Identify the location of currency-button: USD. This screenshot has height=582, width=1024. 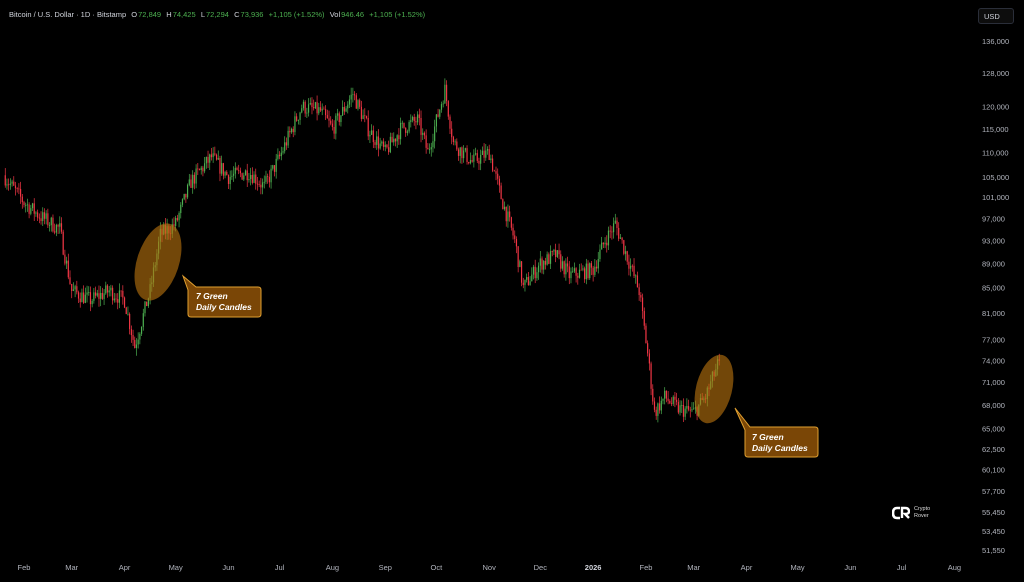
(996, 16).